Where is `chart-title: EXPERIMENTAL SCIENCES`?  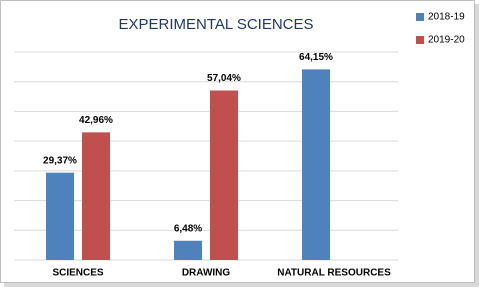 chart-title: EXPERIMENTAL SCIENCES is located at coordinates (215, 24).